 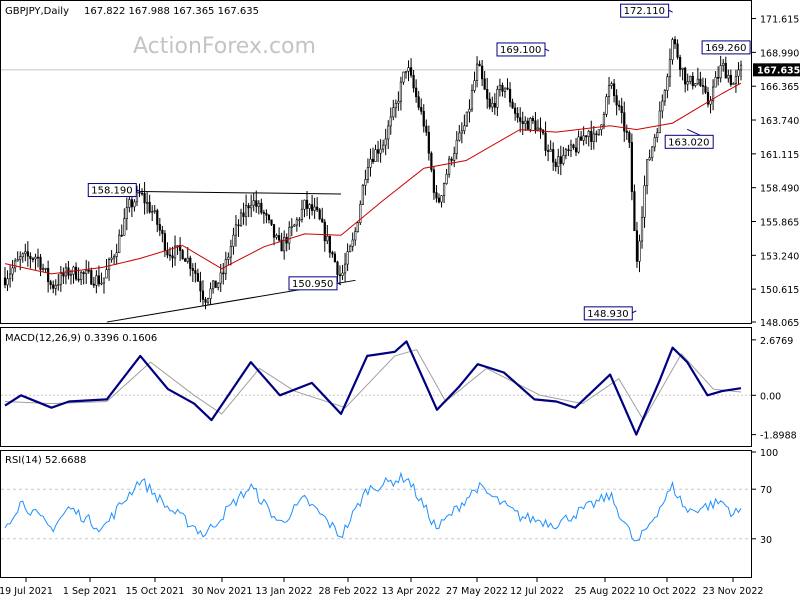 I want to click on annotation-label: 163.020, so click(x=688, y=142).